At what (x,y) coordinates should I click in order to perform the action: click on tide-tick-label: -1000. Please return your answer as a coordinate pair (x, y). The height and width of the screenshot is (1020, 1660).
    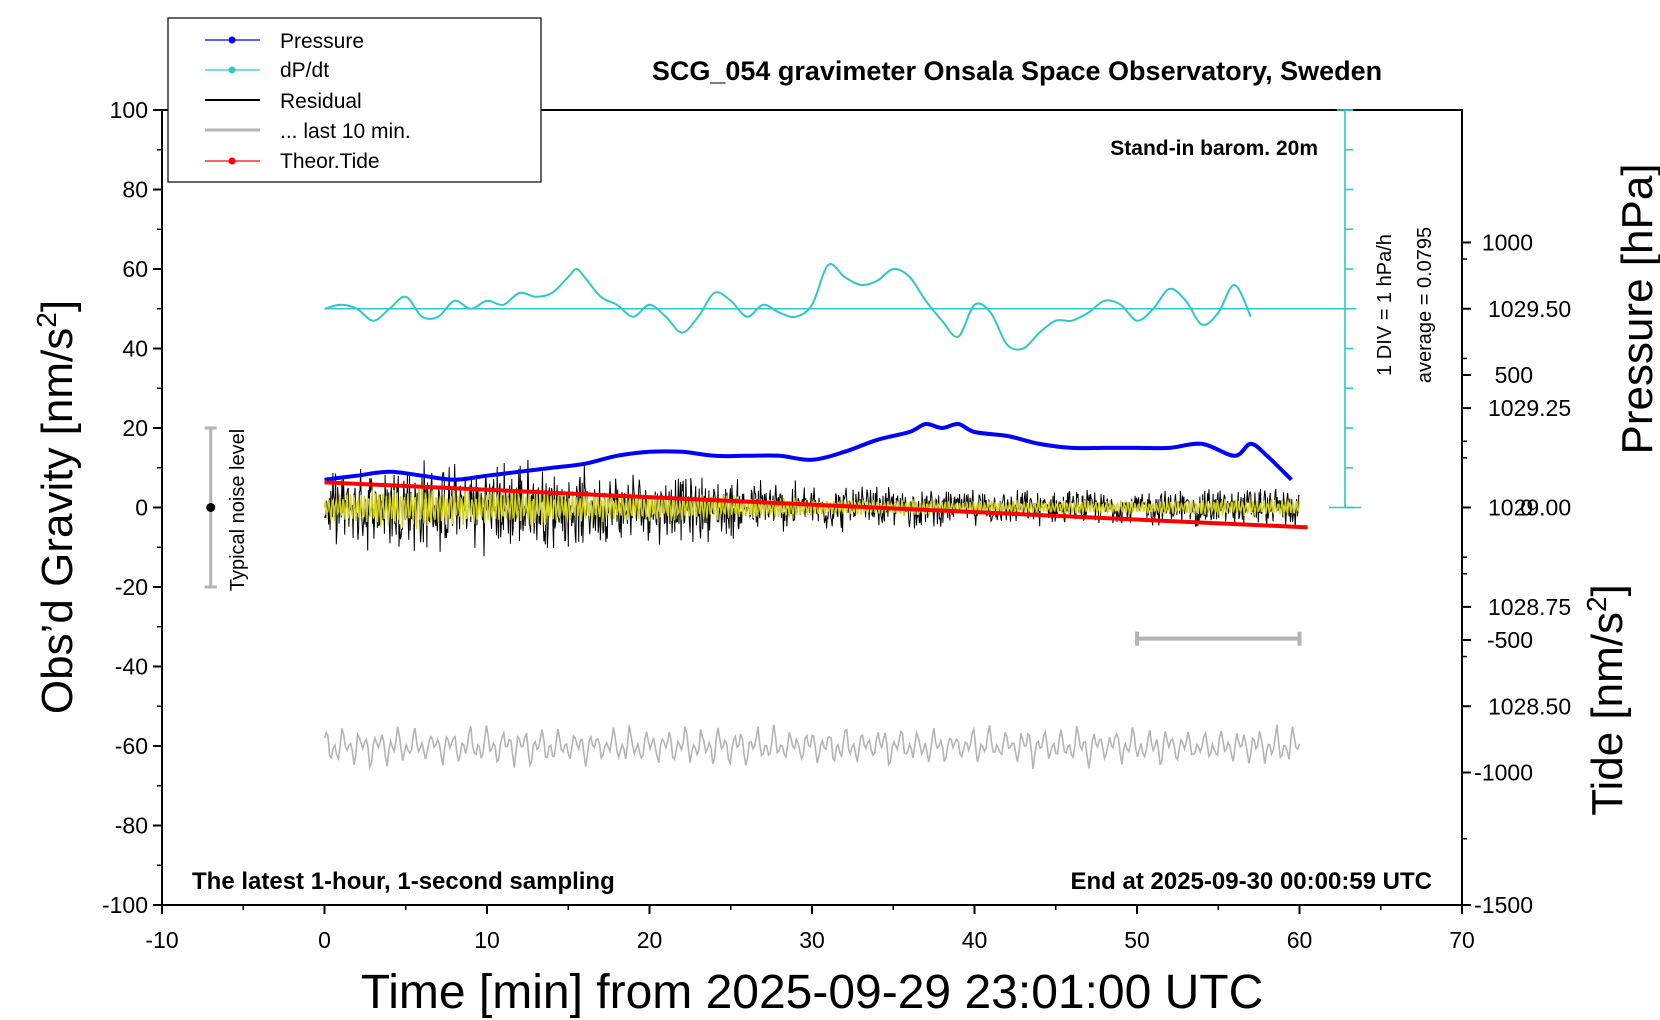
    Looking at the image, I should click on (1503, 773).